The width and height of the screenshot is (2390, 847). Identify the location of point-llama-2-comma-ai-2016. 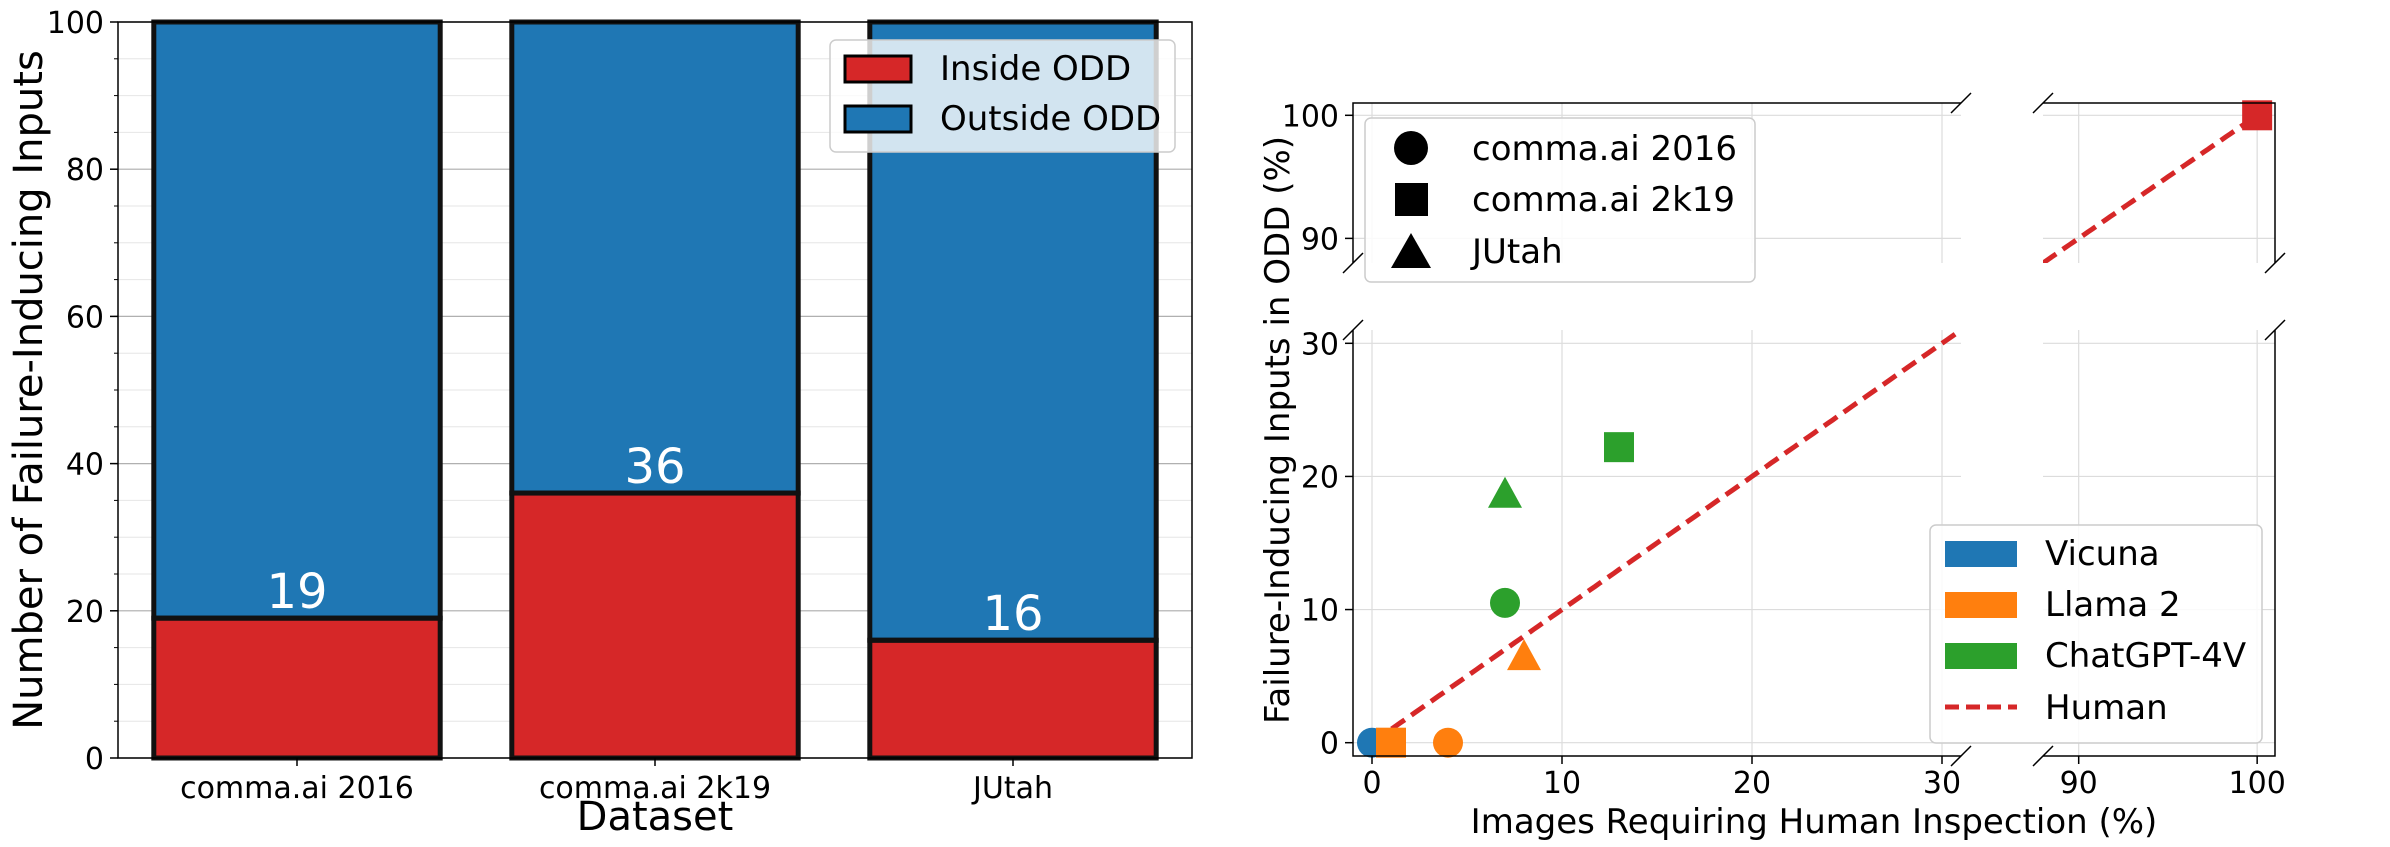
(1448, 742).